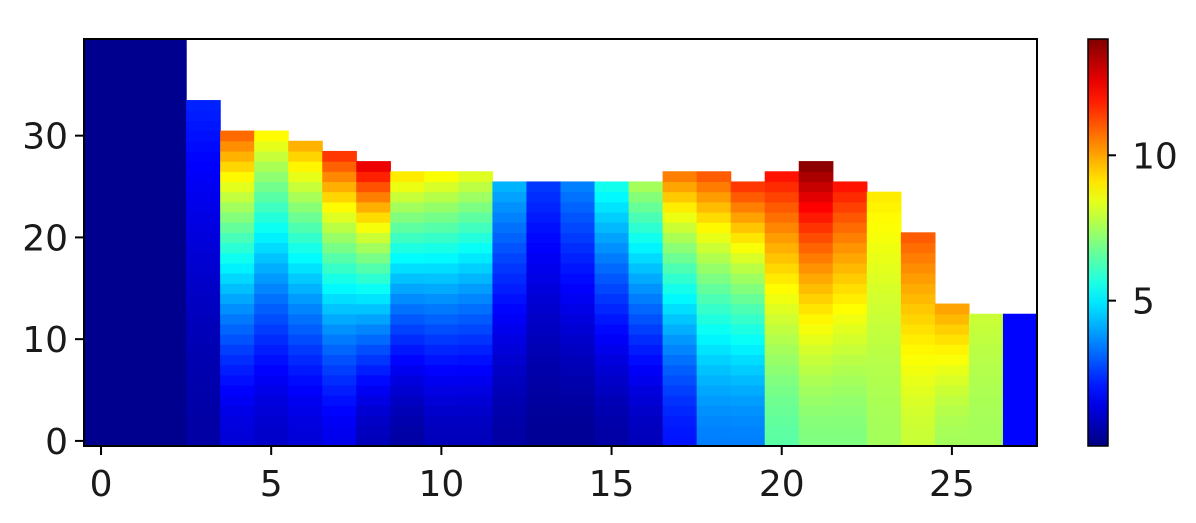  I want to click on x-tick-label: 10, so click(441, 484).